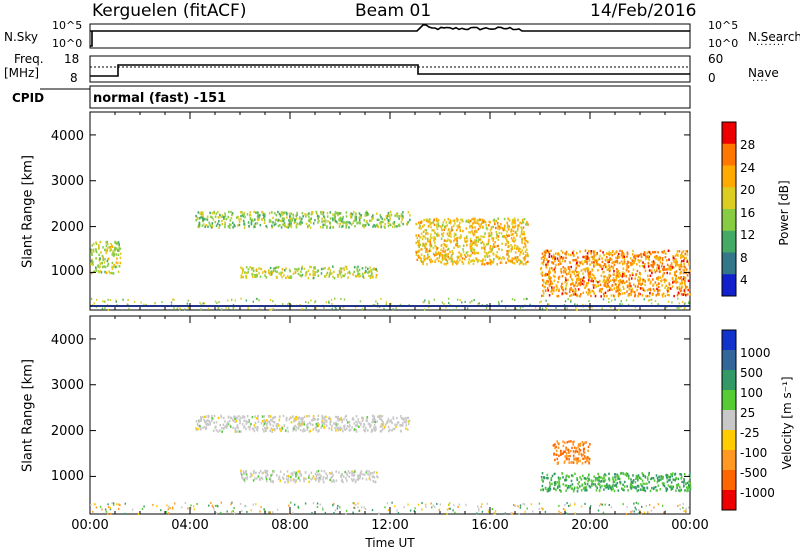 This screenshot has height=554, width=800. What do you see at coordinates (590, 525) in the screenshot?
I see `xtick-2000: 20:00` at bounding box center [590, 525].